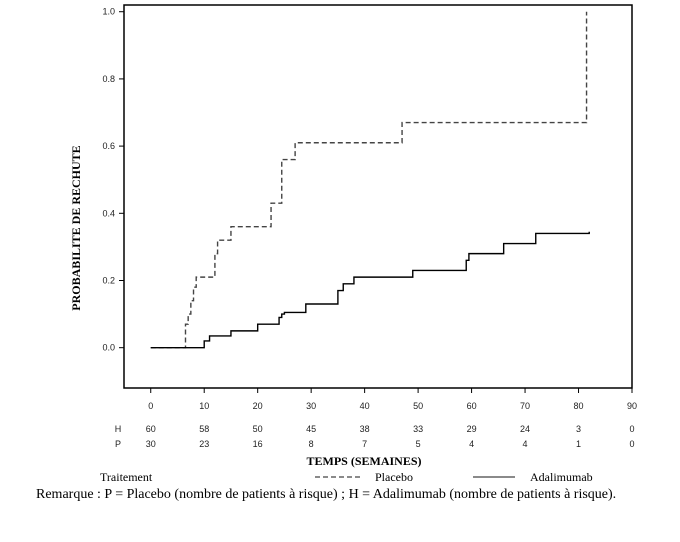  Describe the element at coordinates (108, 348) in the screenshot. I see `y-tick-label: 0.0` at that location.